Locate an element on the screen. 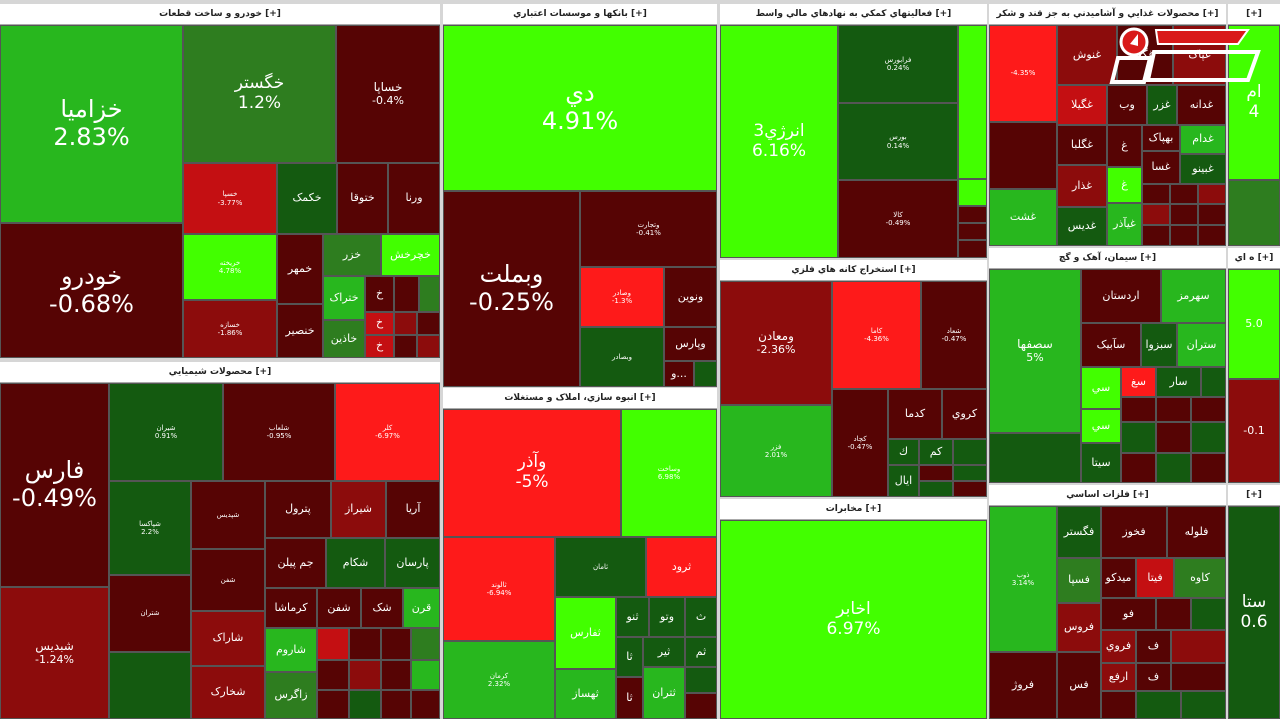 This screenshot has width=1280, height=719. stock-tile: پترول is located at coordinates (298, 509).